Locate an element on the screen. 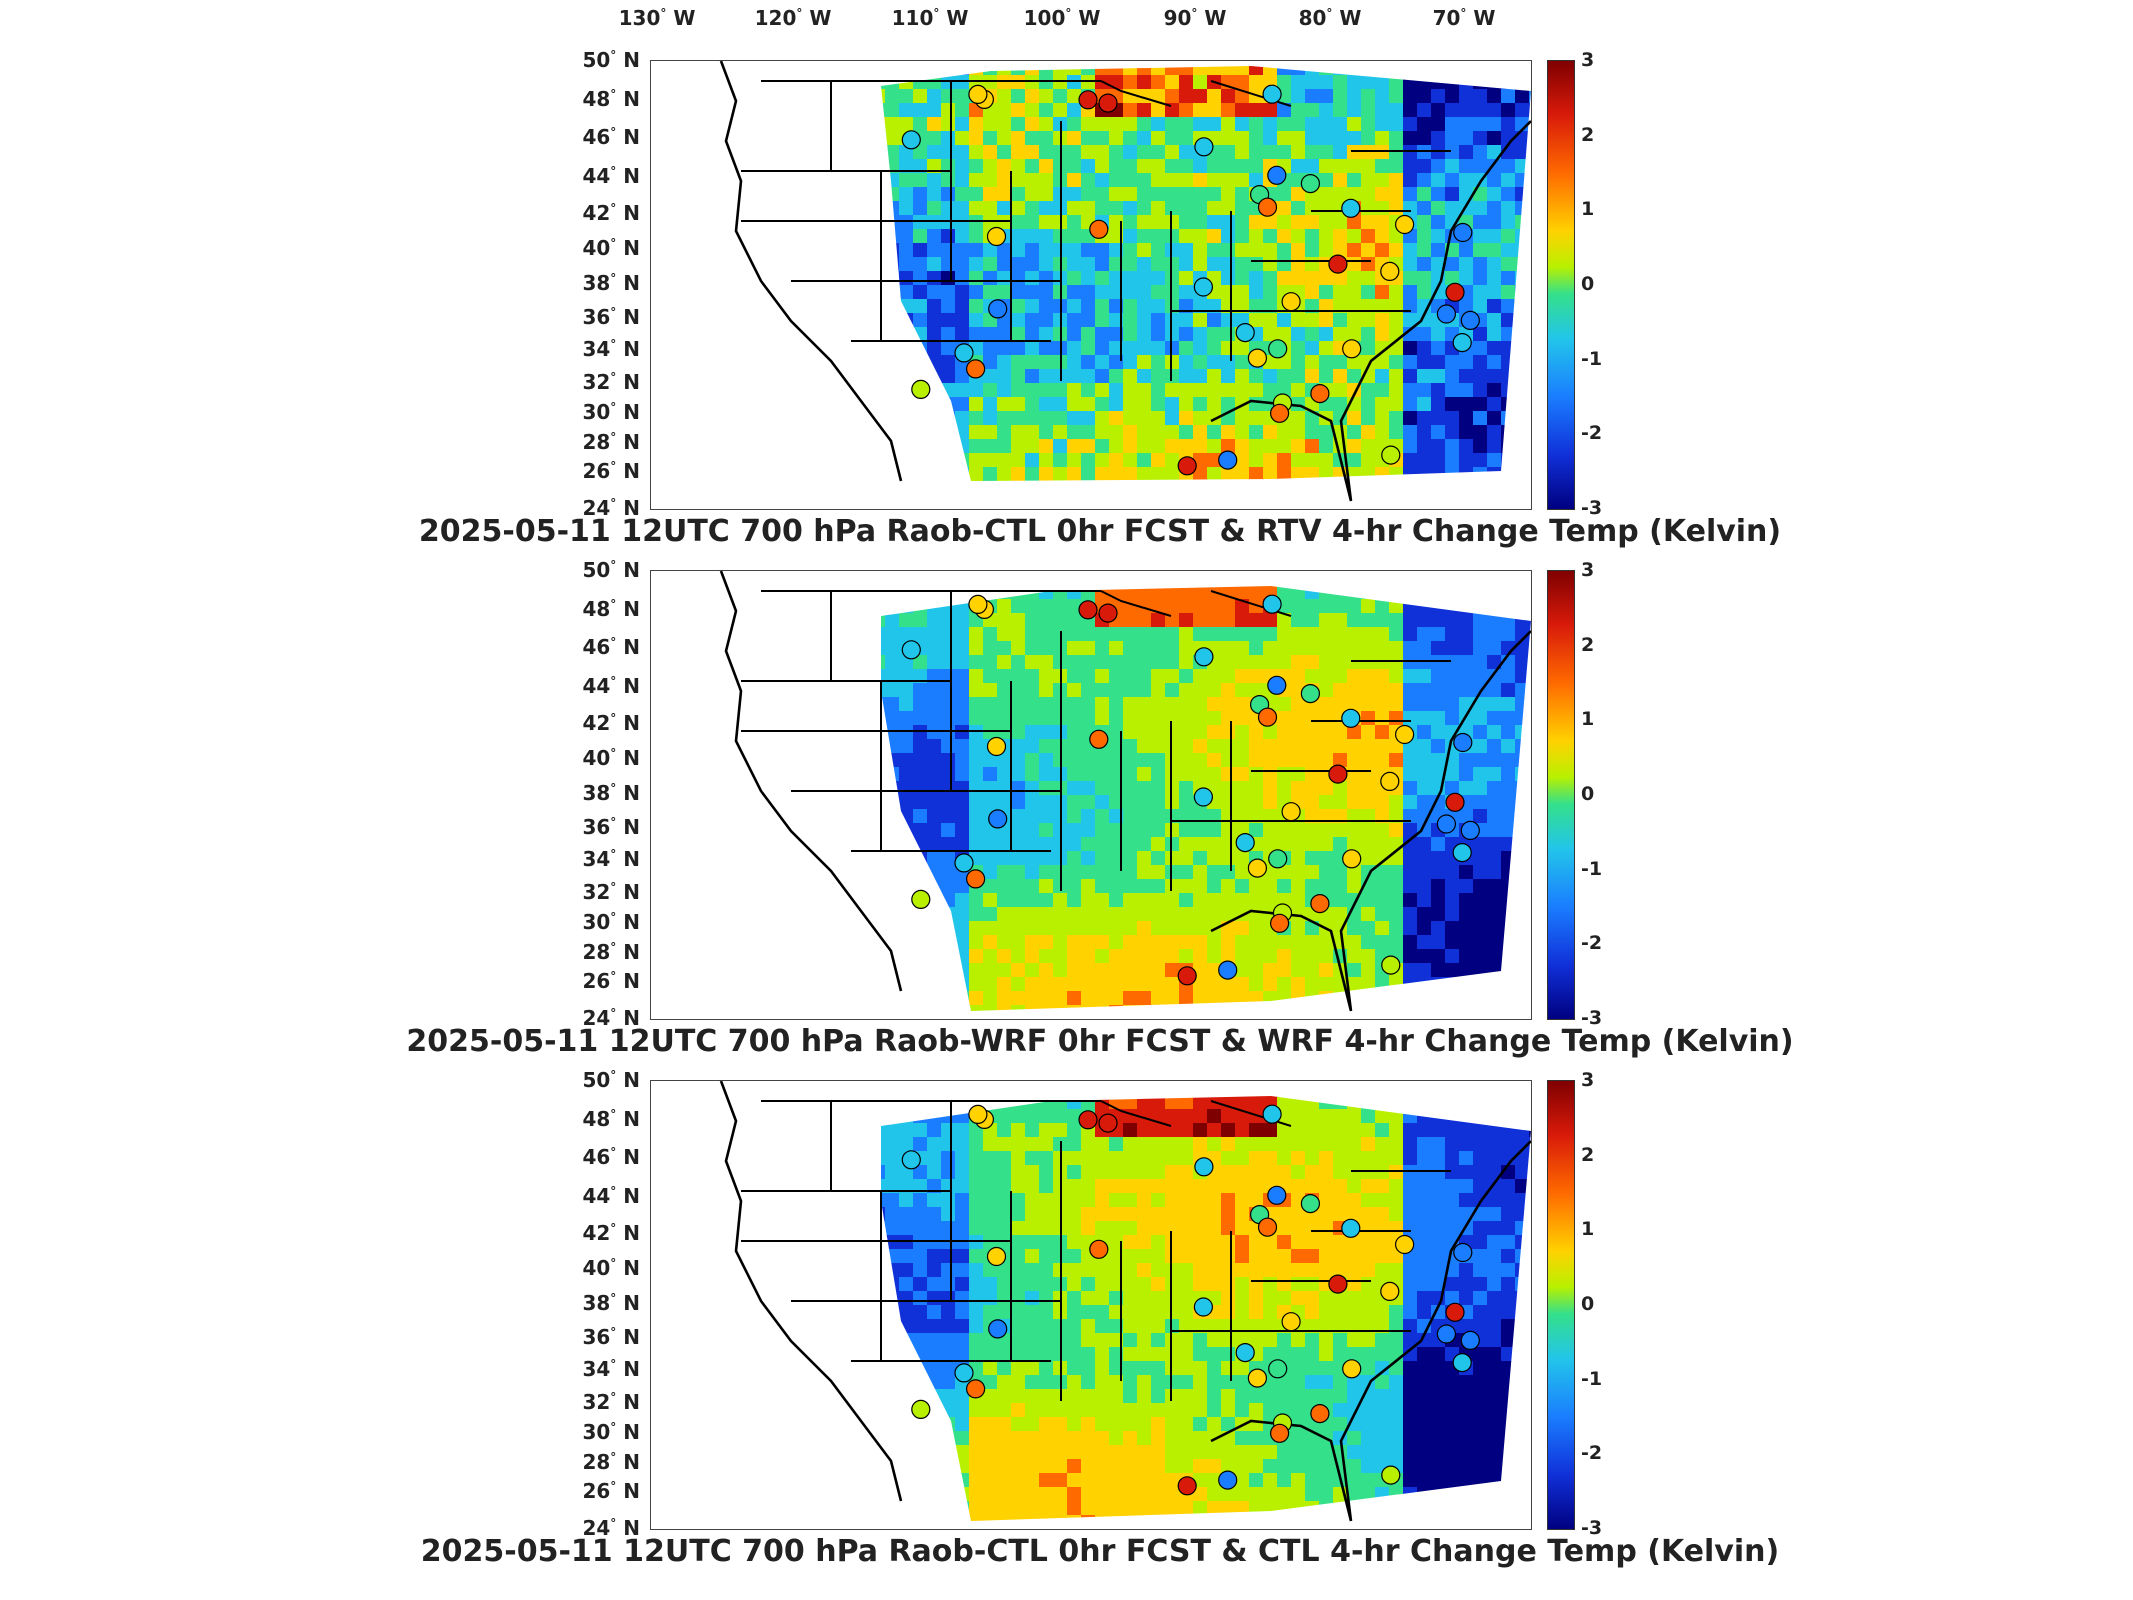 The image size is (2133, 1600). lat-label-46: 46° N is located at coordinates (611, 137).